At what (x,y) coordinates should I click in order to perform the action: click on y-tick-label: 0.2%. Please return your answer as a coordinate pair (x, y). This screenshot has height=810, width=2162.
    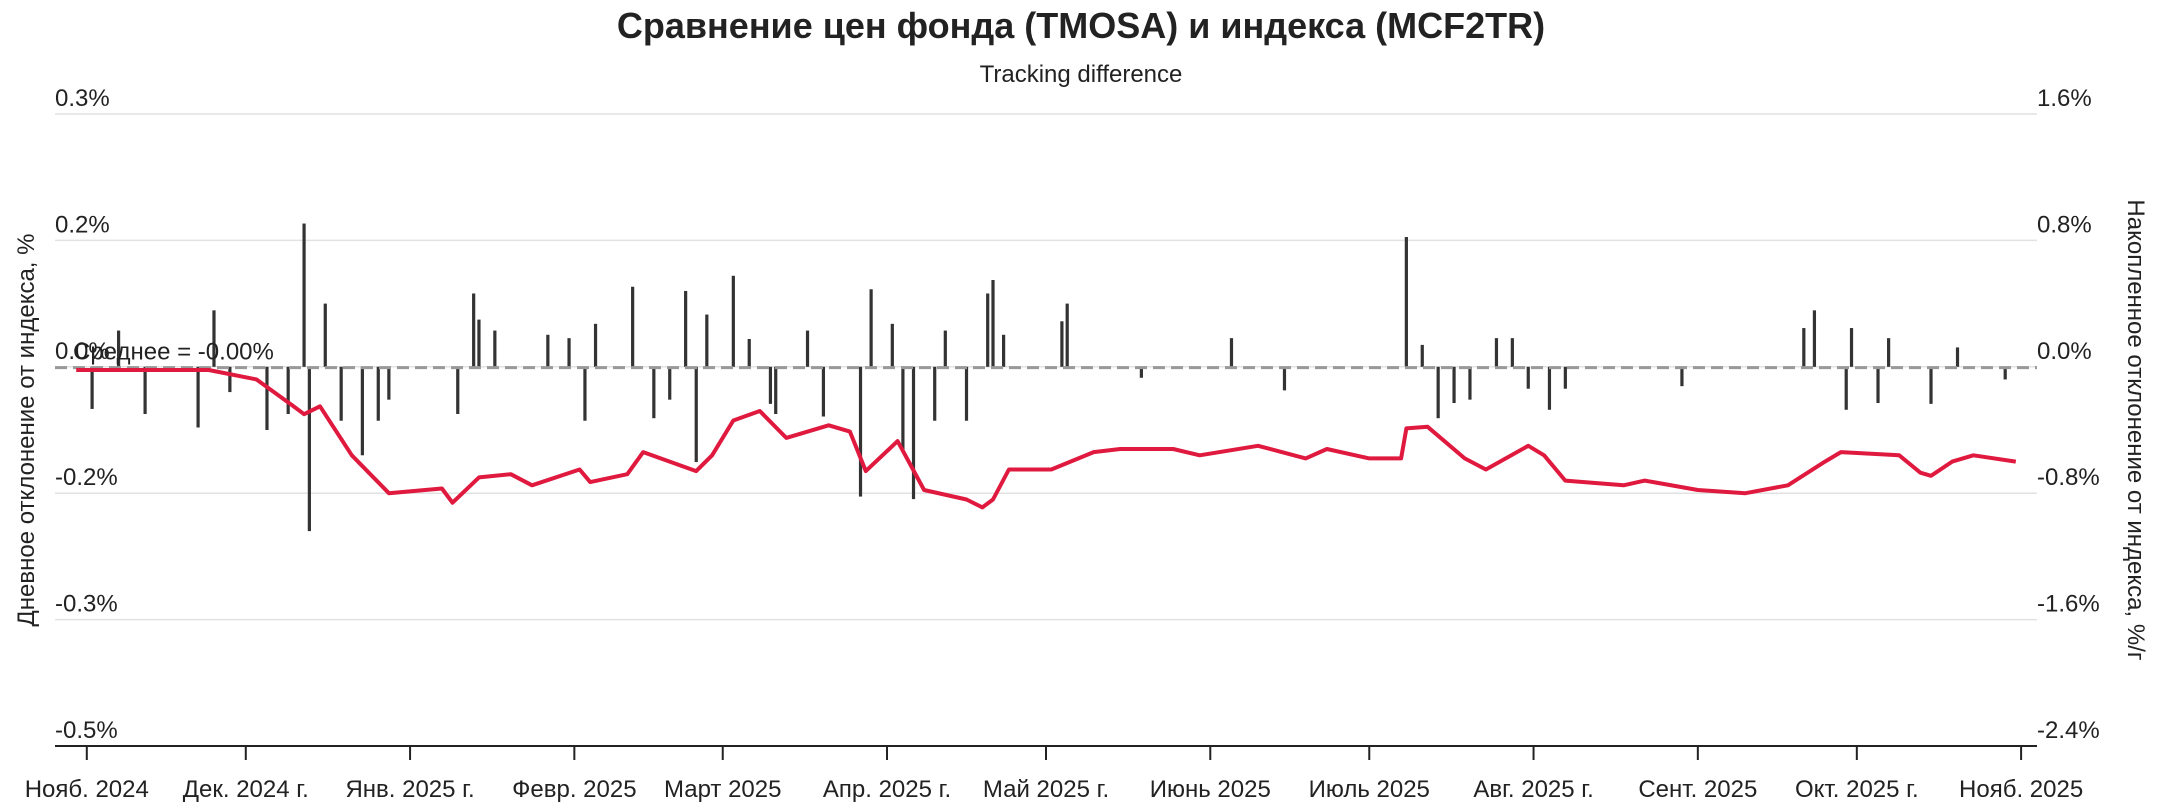
    Looking at the image, I should click on (82, 224).